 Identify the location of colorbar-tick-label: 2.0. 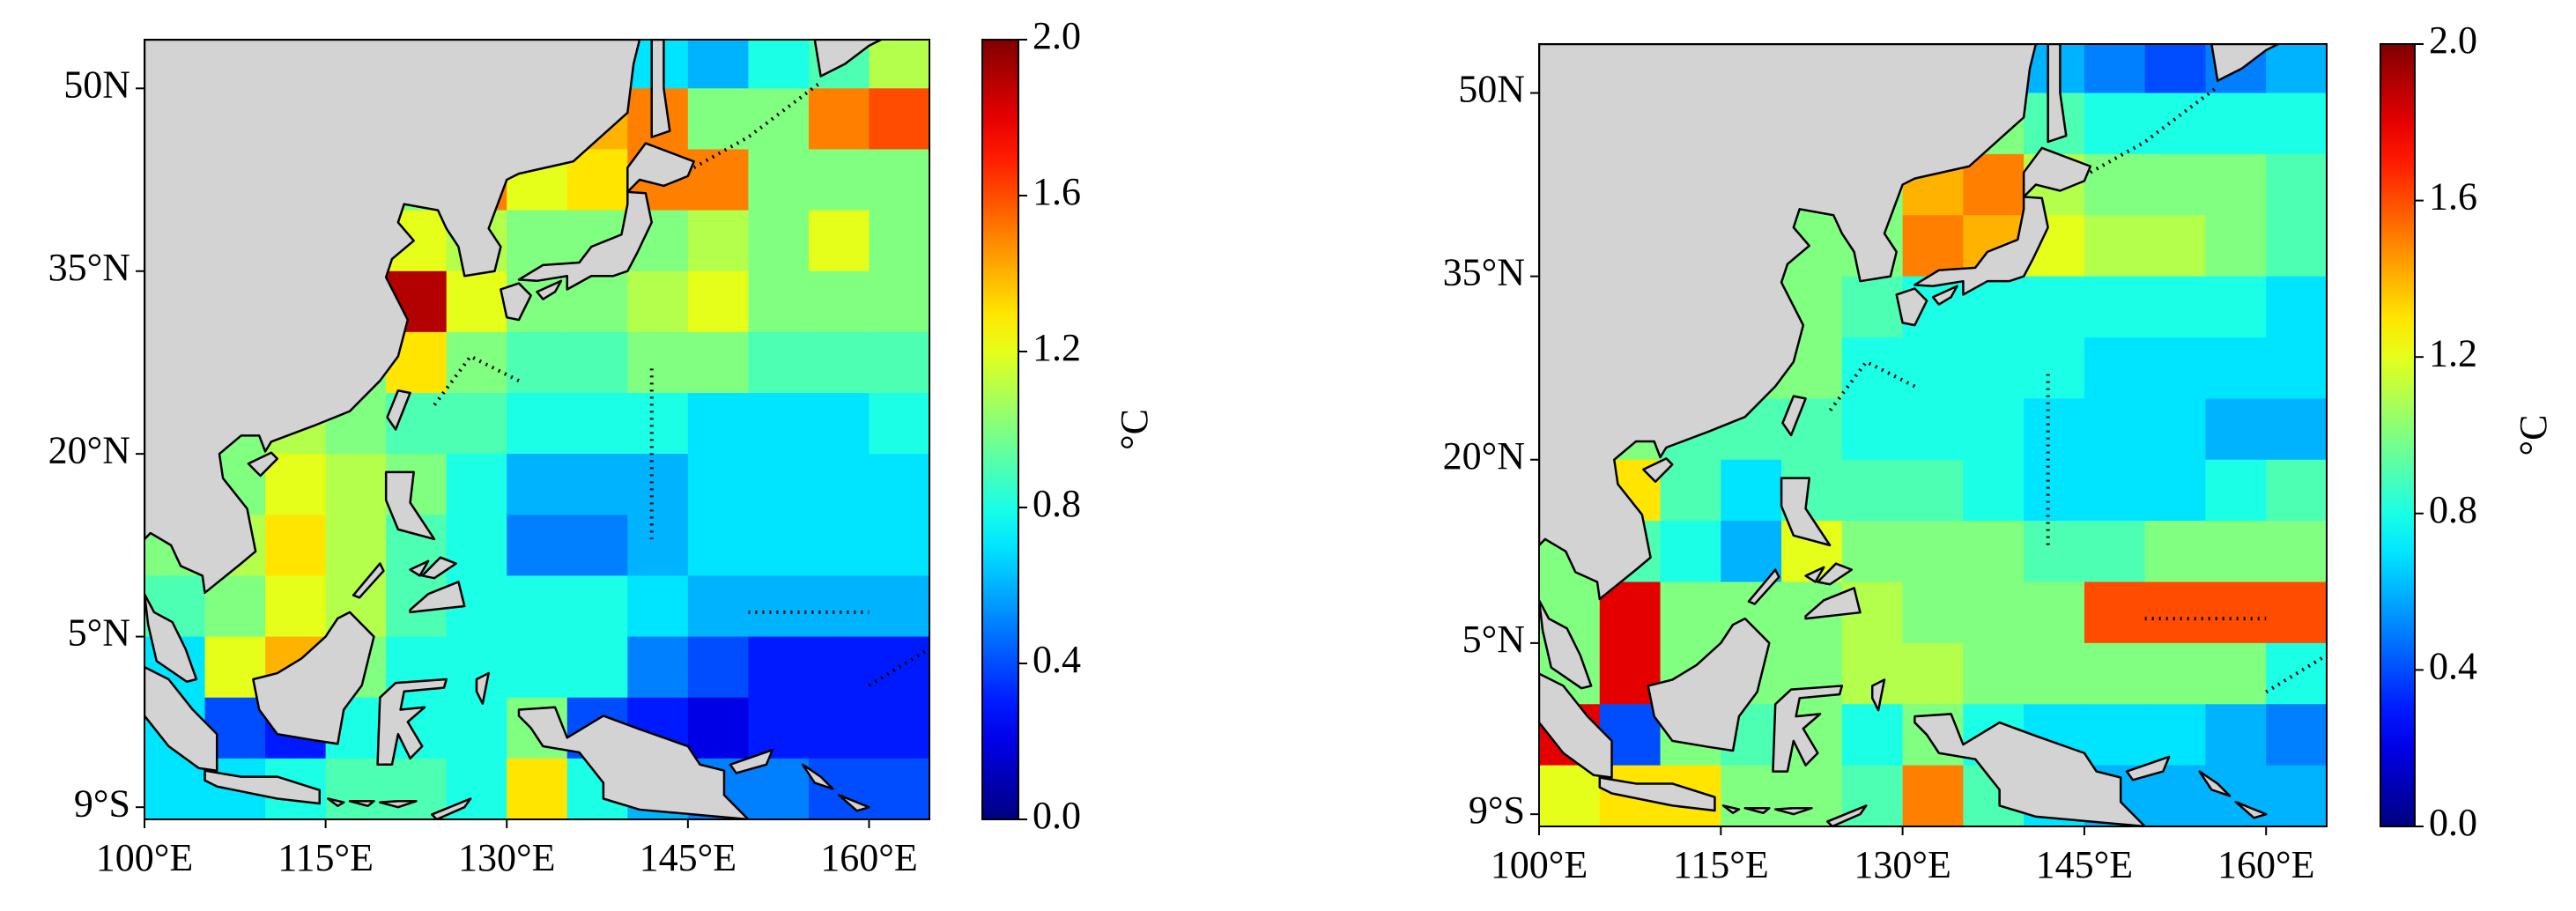
(1057, 35).